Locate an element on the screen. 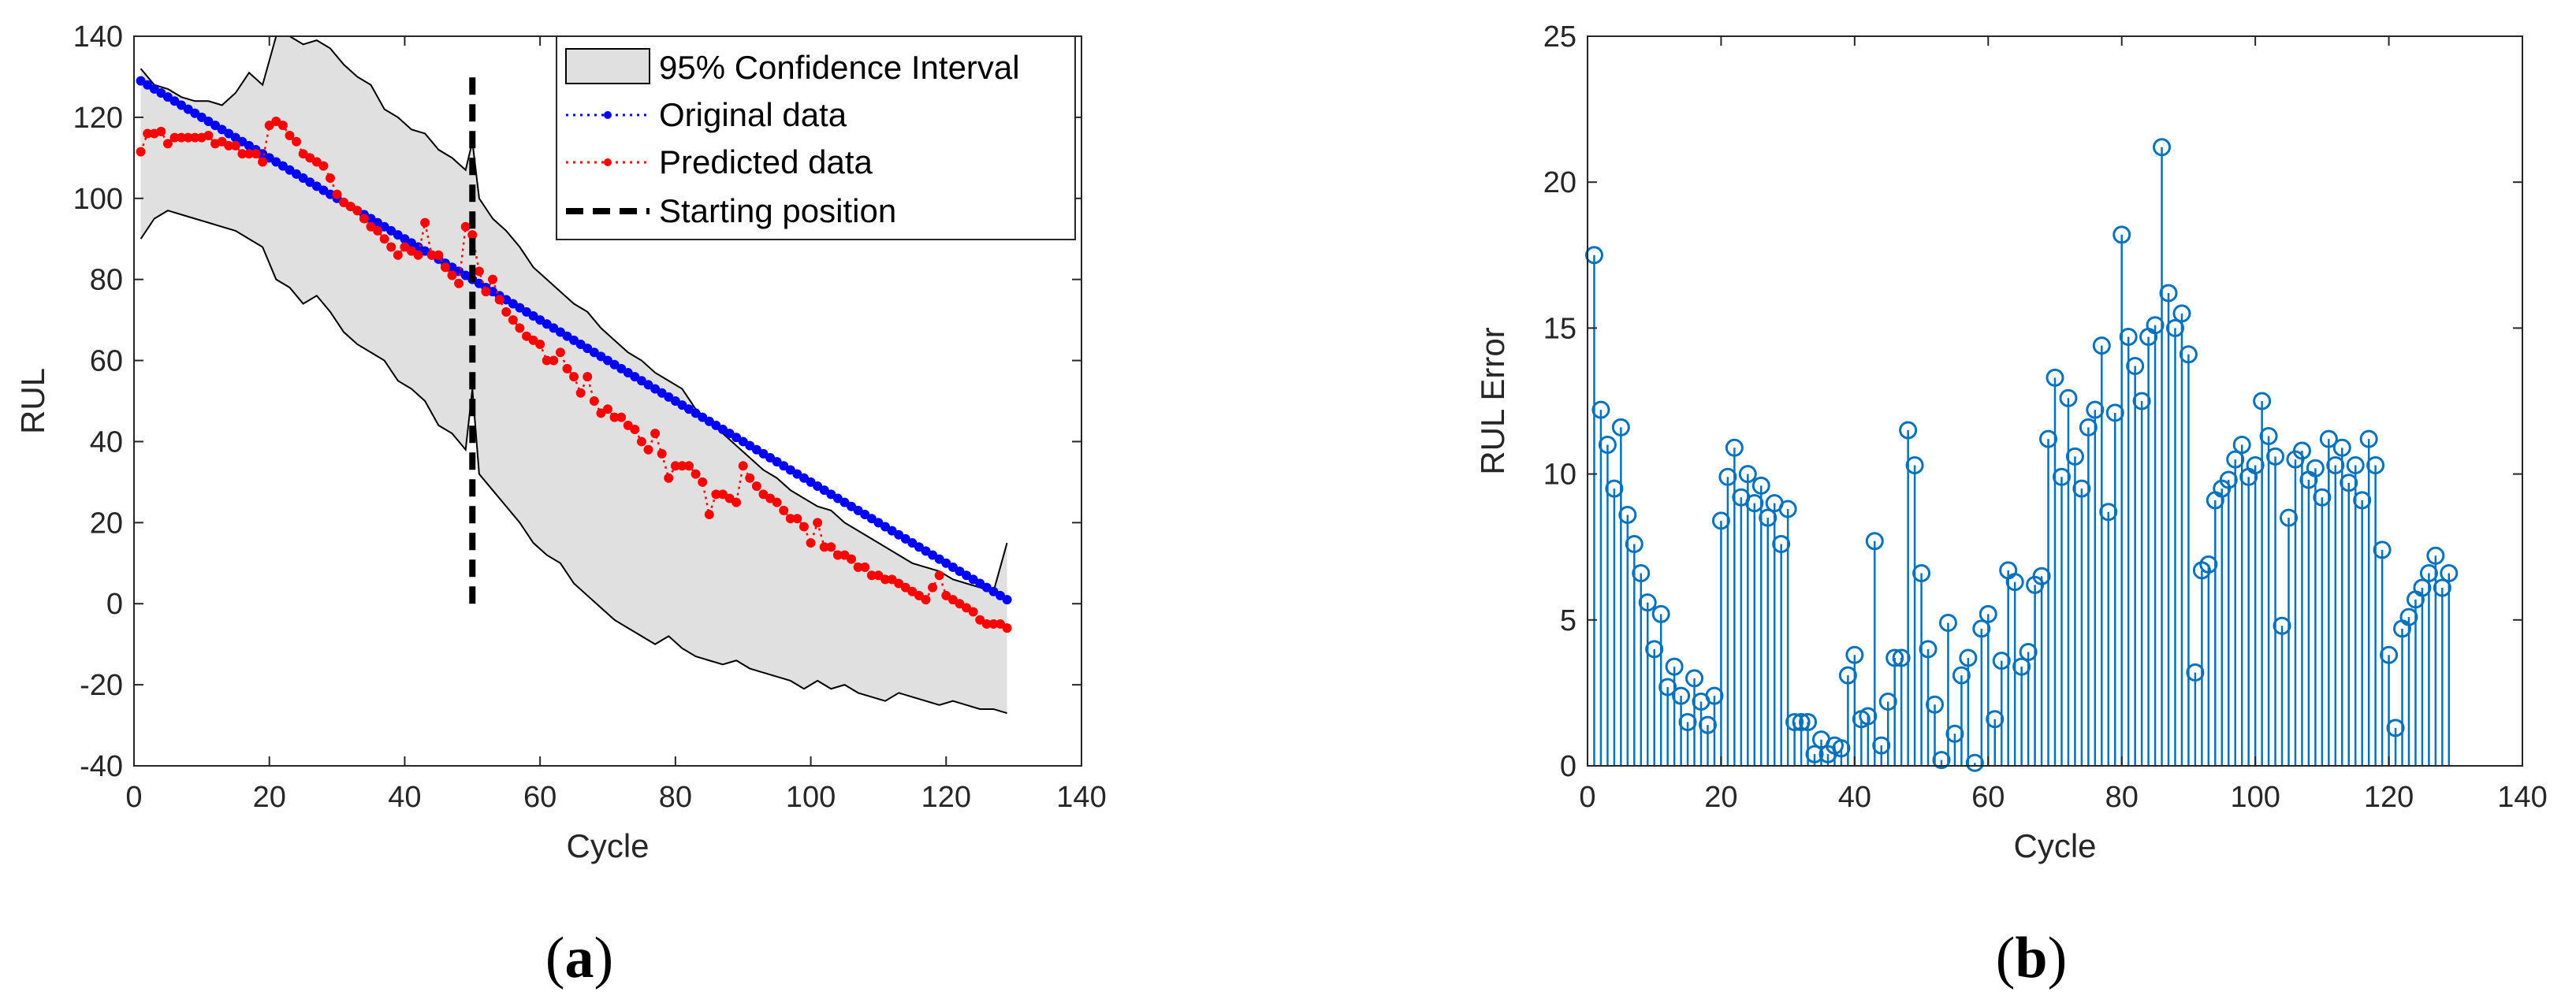 This screenshot has height=1003, width=2576. plot-a-xtick-label: 120 is located at coordinates (946, 797).